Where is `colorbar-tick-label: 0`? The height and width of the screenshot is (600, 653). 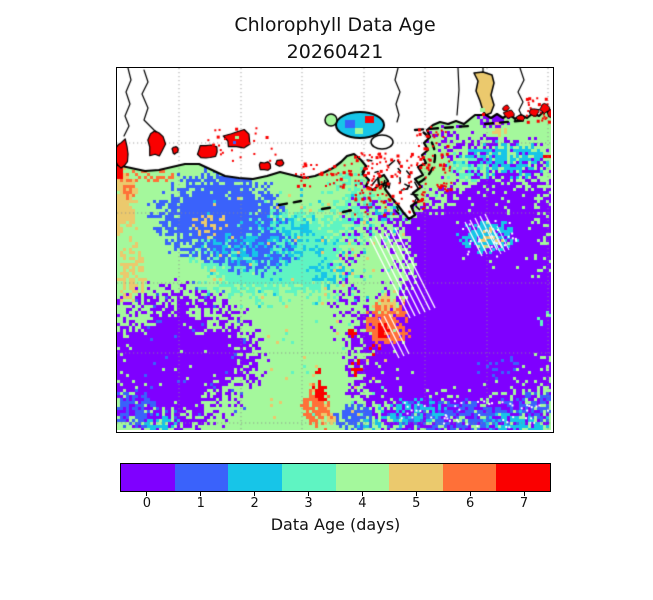
colorbar-tick-label: 0 is located at coordinates (147, 503).